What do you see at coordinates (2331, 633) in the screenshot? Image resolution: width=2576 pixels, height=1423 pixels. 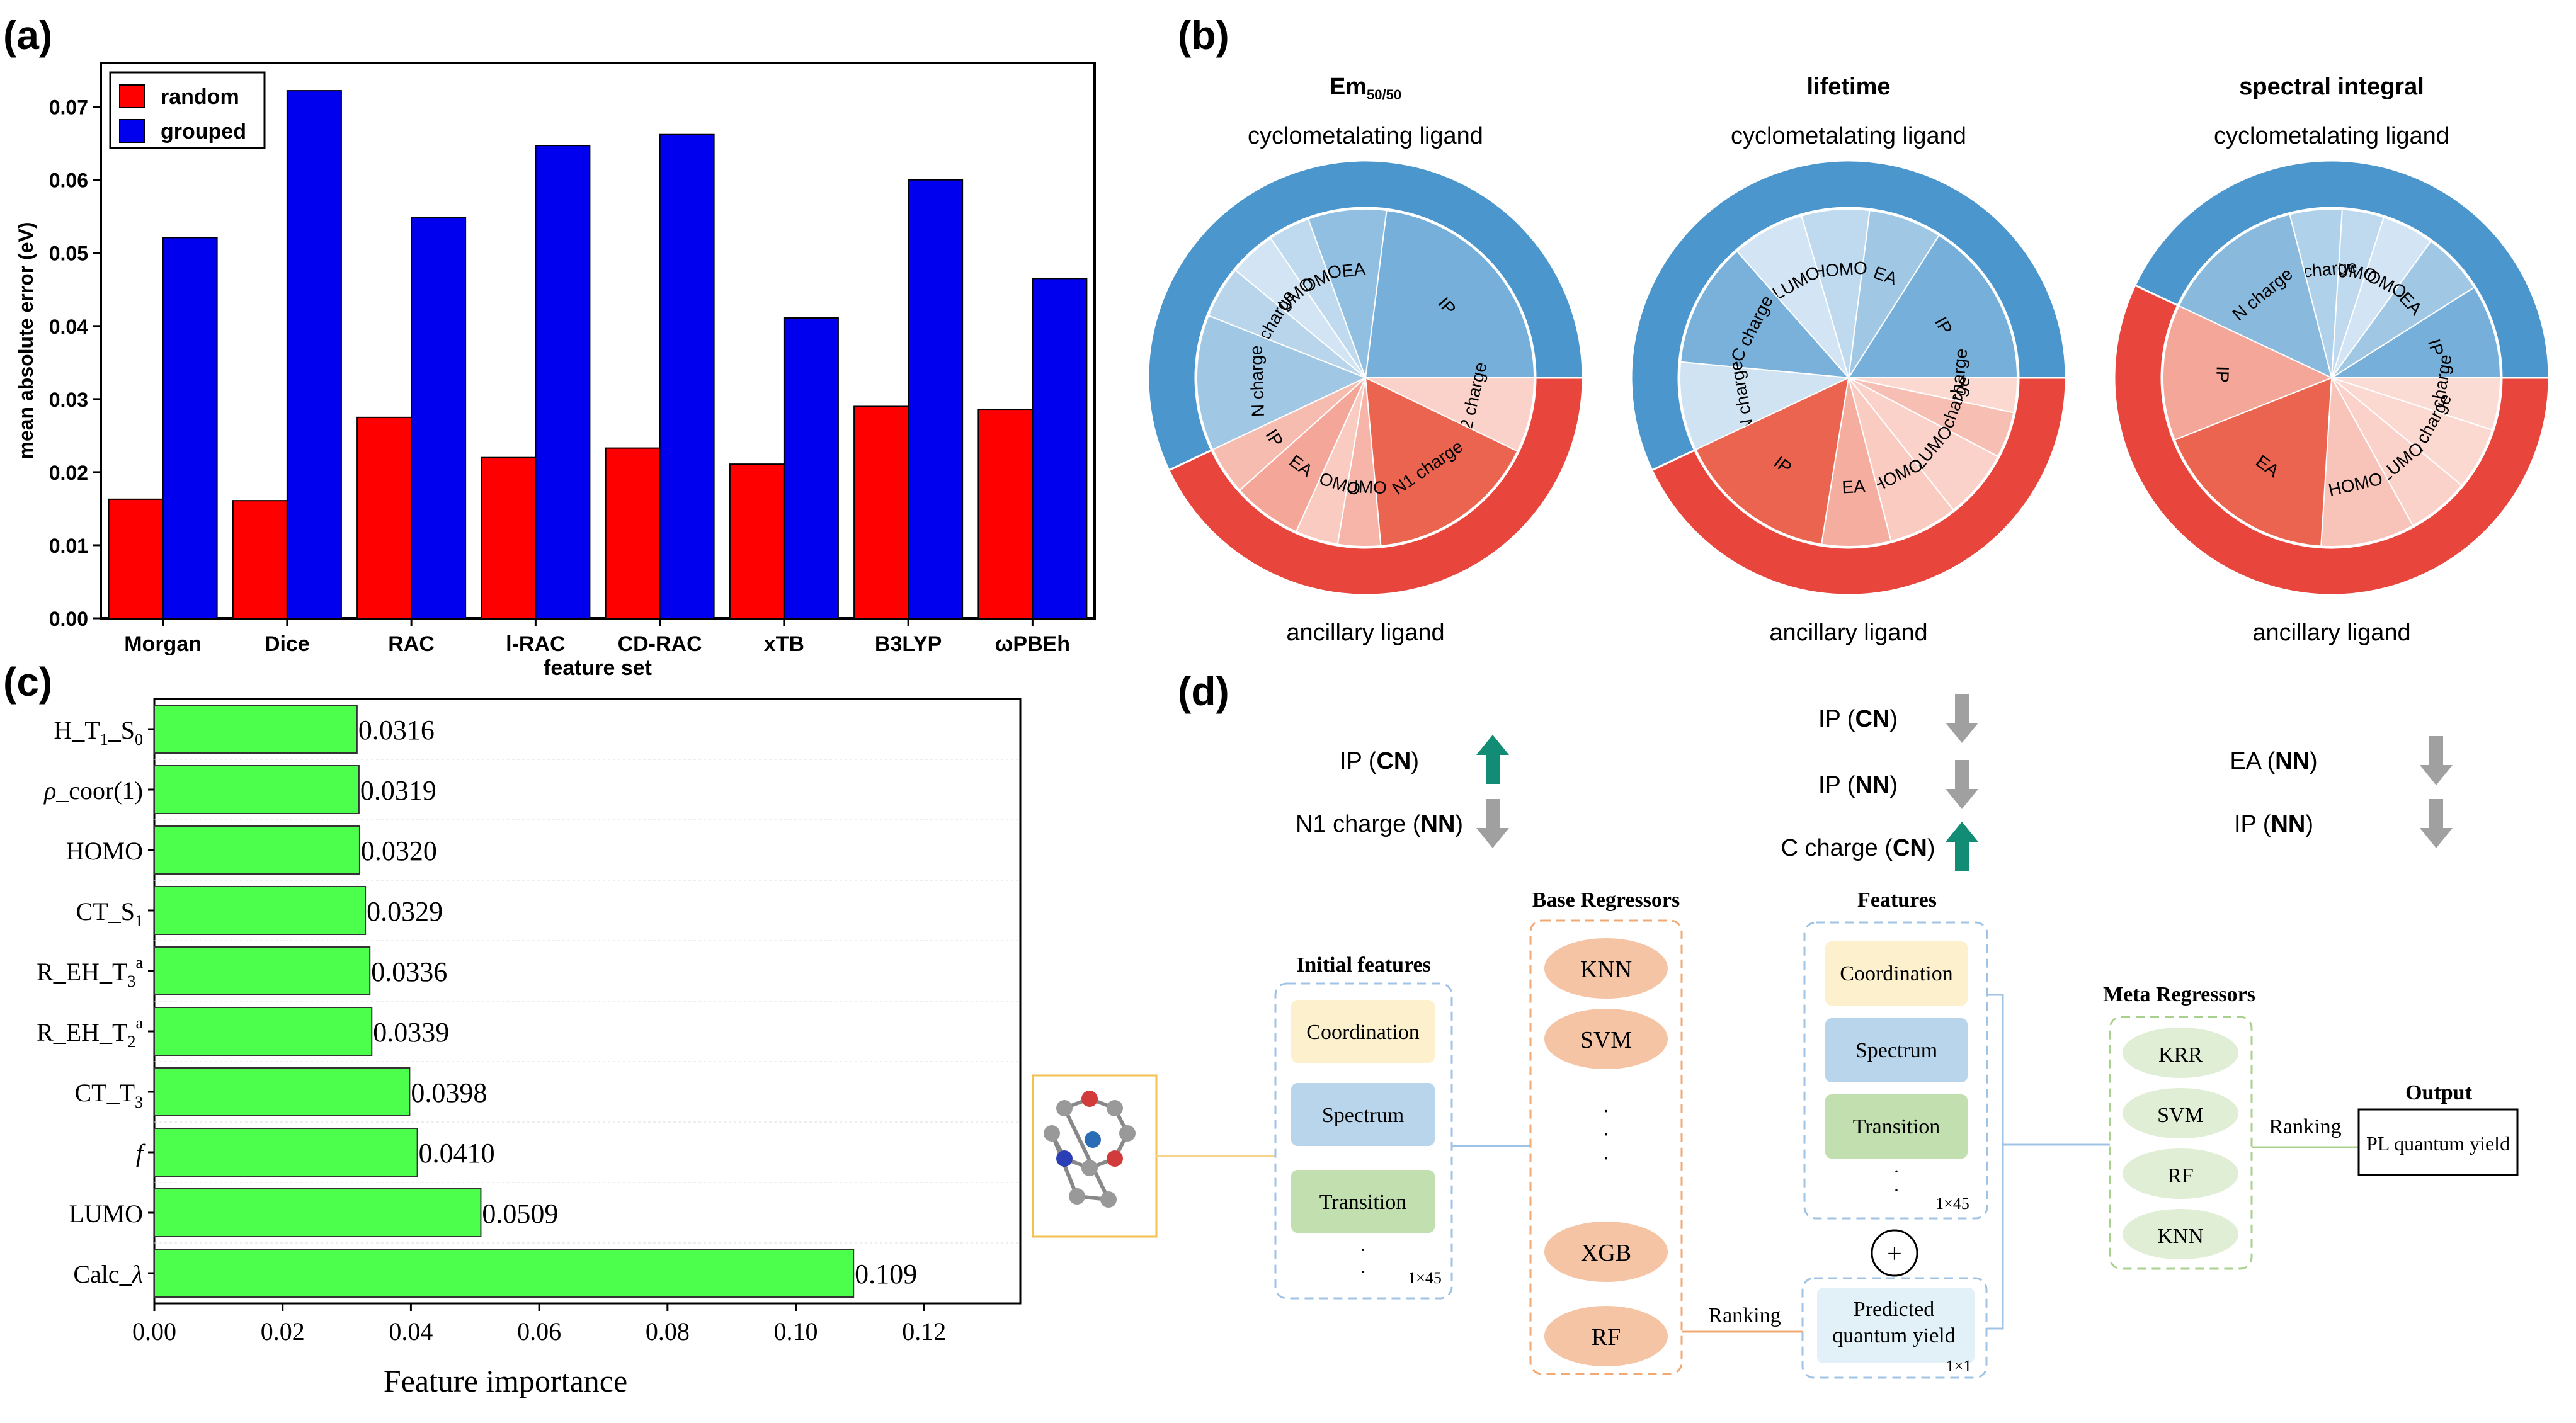 I see `ancillary-label: ancillary ligand` at bounding box center [2331, 633].